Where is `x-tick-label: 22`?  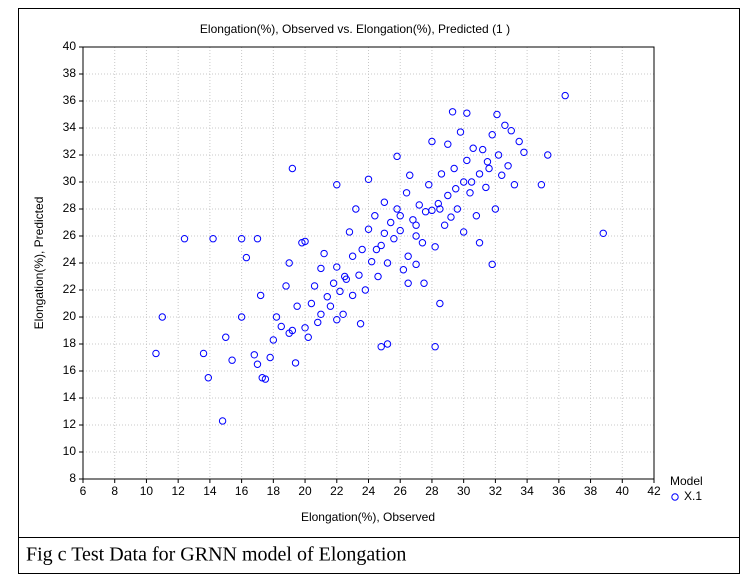 x-tick-label: 22 is located at coordinates (337, 491).